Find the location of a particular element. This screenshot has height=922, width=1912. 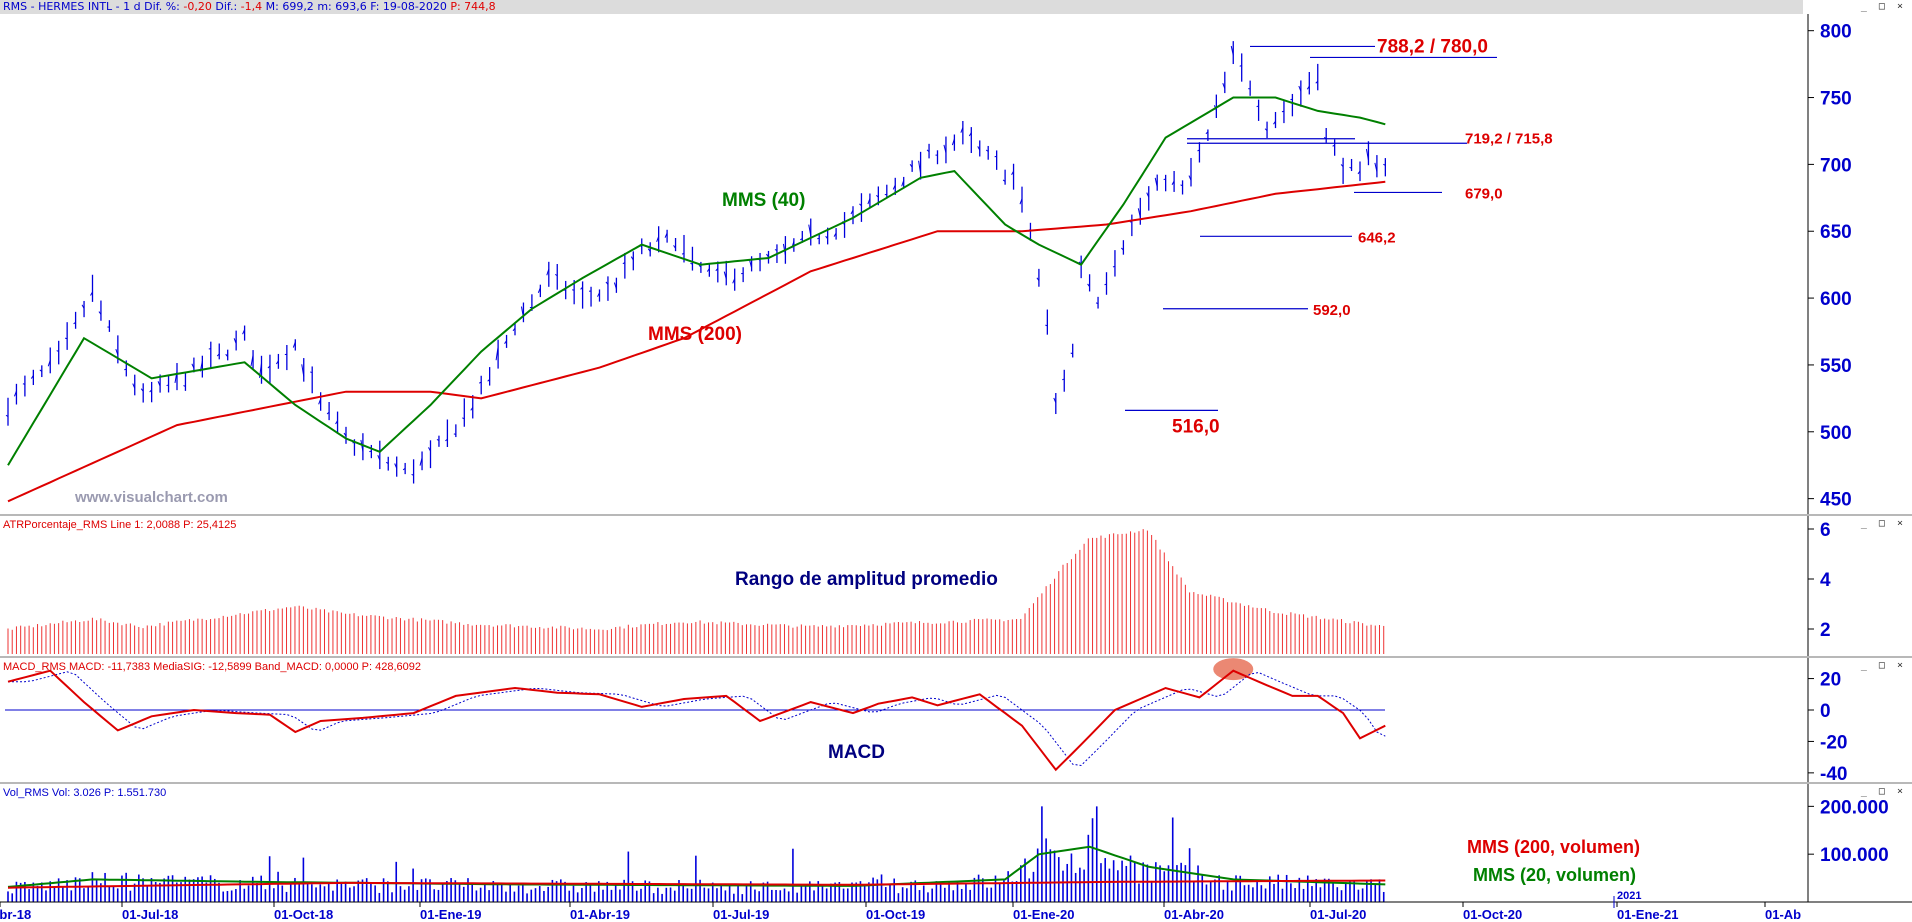

year-marker-label: 2021 is located at coordinates (1629, 896).